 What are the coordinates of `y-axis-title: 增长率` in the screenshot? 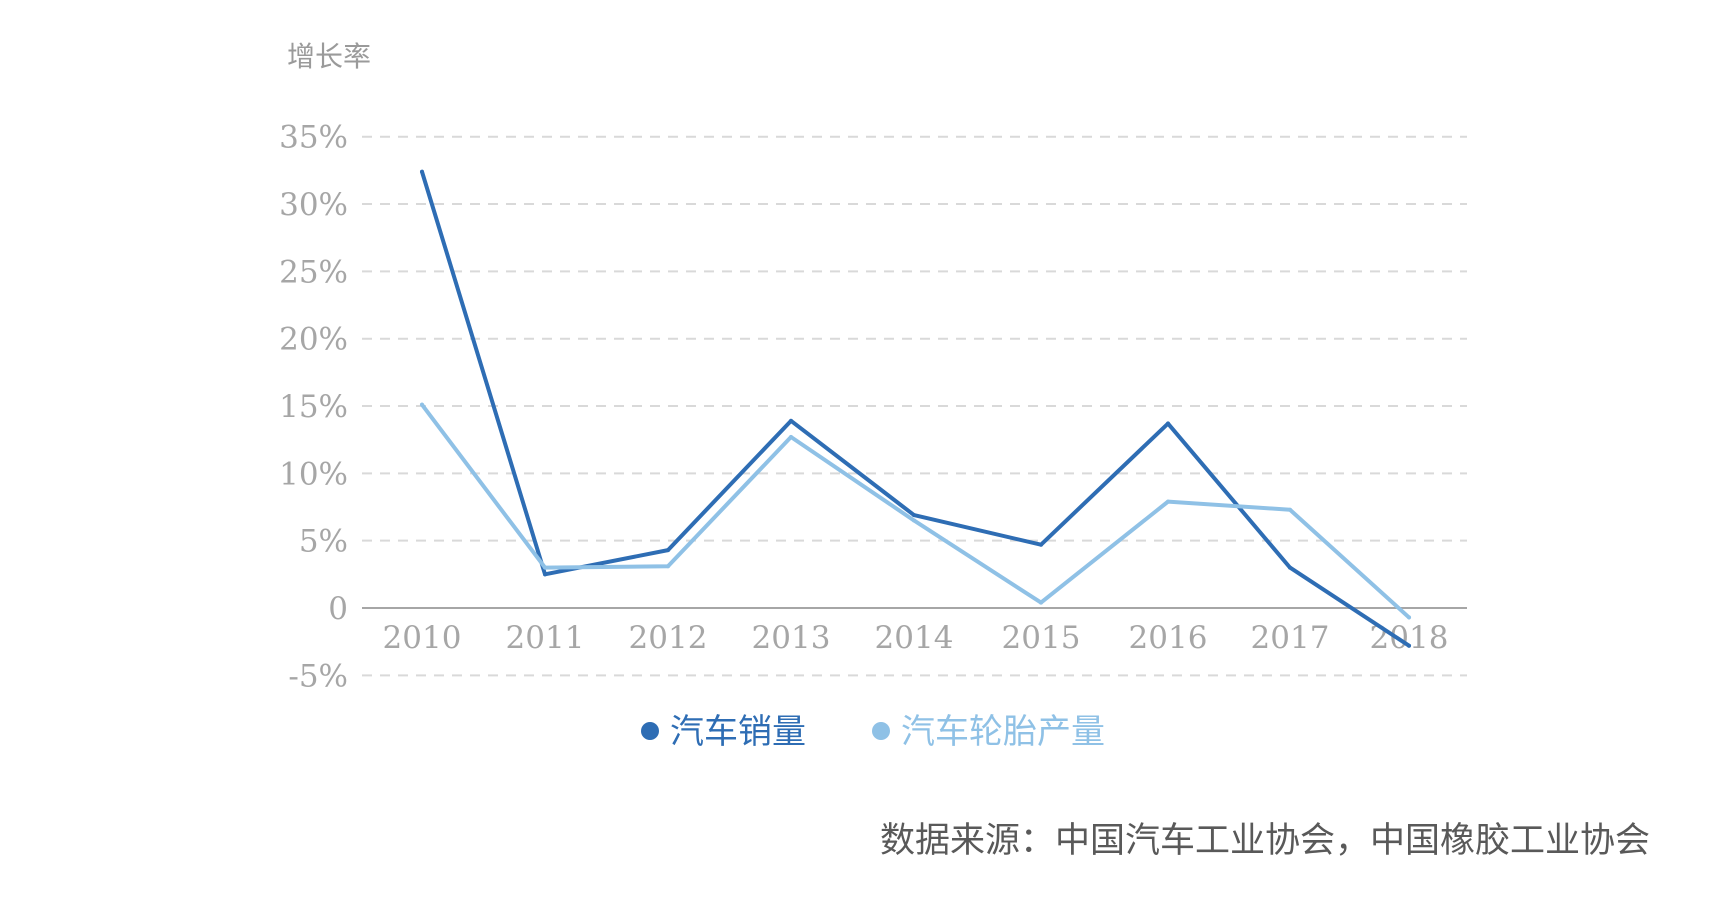 It's located at (329, 56).